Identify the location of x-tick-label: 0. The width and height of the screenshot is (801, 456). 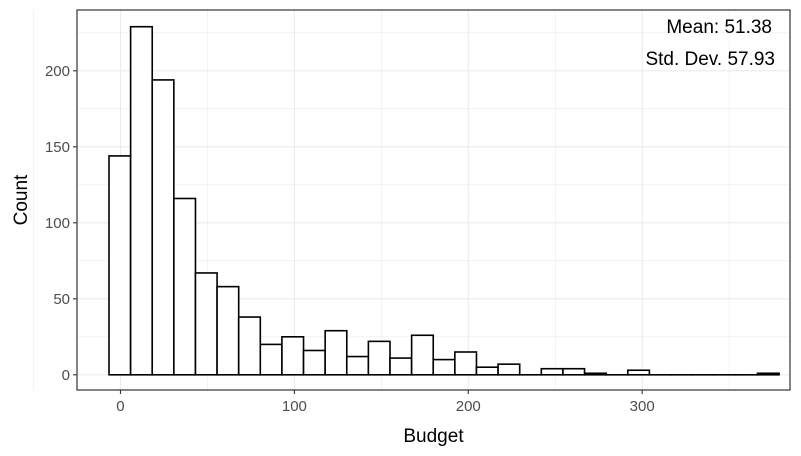
(120, 406).